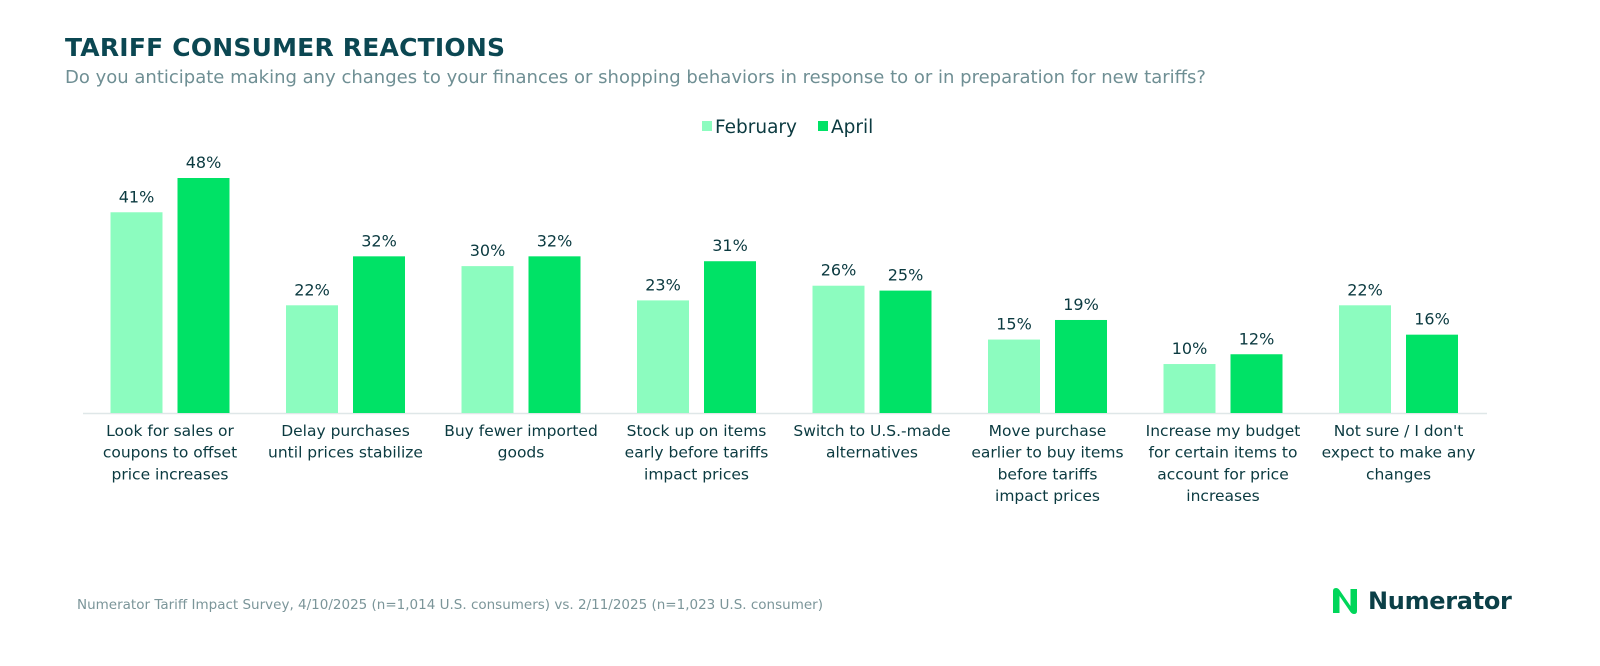 The height and width of the screenshot is (666, 1600). Describe the element at coordinates (345, 453) in the screenshot. I see `category-label-line: until prices stabilize` at that location.